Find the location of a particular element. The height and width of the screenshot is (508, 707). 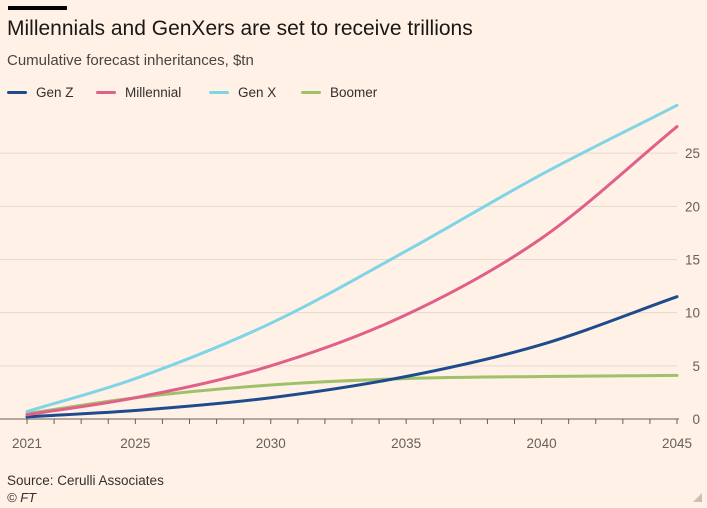

y-tick-label: 15 is located at coordinates (692, 260).